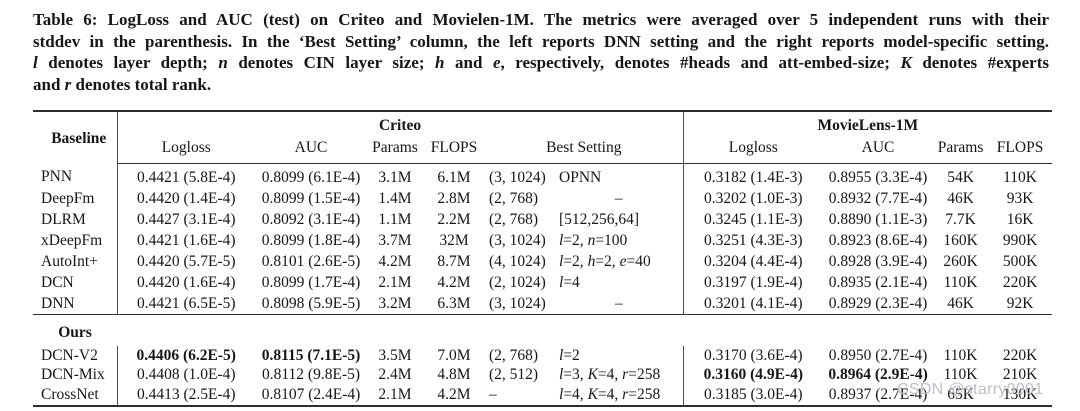 The image size is (1080, 411). I want to click on cell-name: xDeepFm, so click(75, 240).